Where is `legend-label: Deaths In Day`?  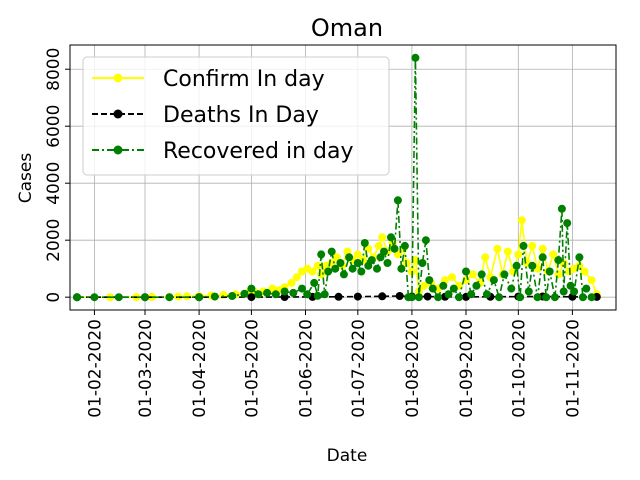
legend-label: Deaths In Day is located at coordinates (241, 115).